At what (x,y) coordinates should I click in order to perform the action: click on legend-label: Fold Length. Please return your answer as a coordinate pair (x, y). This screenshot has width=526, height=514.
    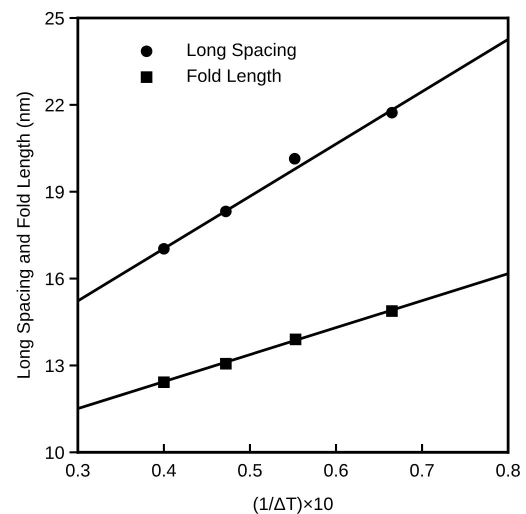
    Looking at the image, I should click on (234, 77).